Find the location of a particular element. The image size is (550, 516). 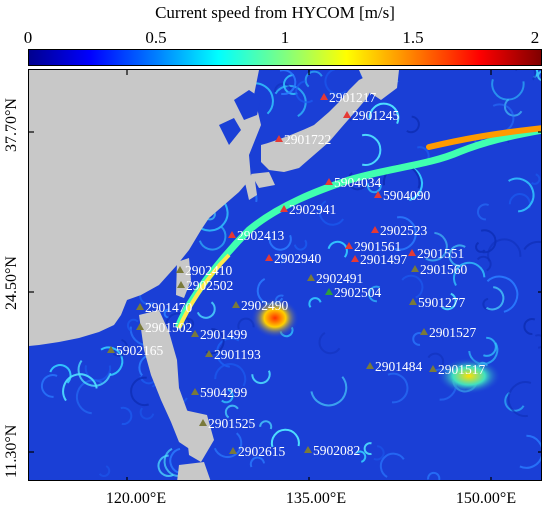

float-label-2901527: 2901527 is located at coordinates (453, 332).